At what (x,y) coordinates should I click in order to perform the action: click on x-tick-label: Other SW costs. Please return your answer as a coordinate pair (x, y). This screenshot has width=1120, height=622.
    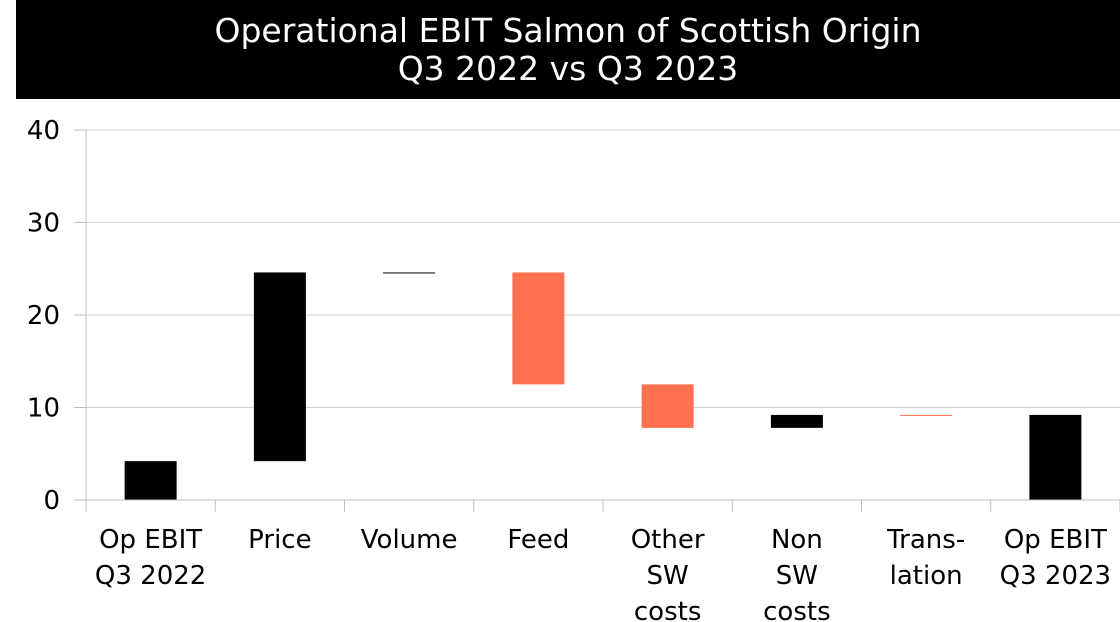
    Looking at the image, I should click on (668, 573).